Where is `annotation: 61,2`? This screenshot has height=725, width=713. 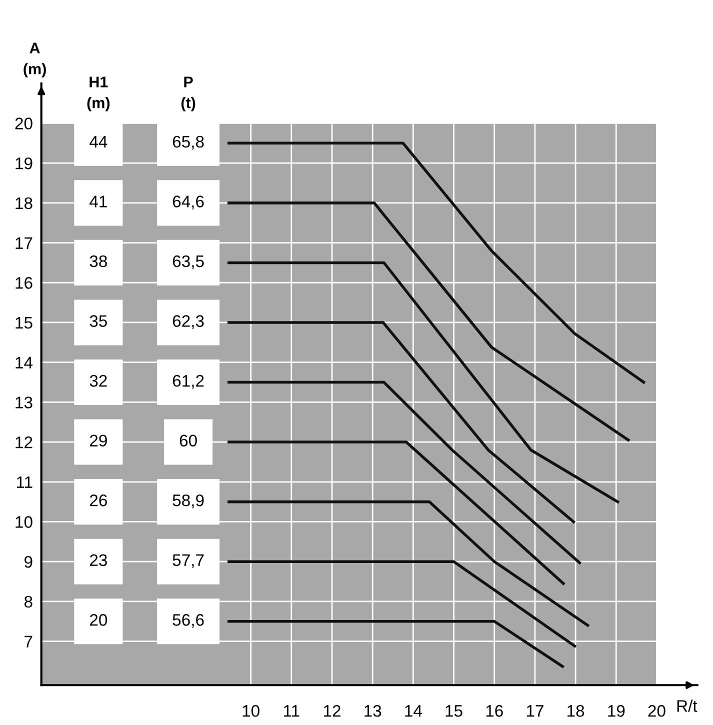
annotation: 61,2 is located at coordinates (188, 381).